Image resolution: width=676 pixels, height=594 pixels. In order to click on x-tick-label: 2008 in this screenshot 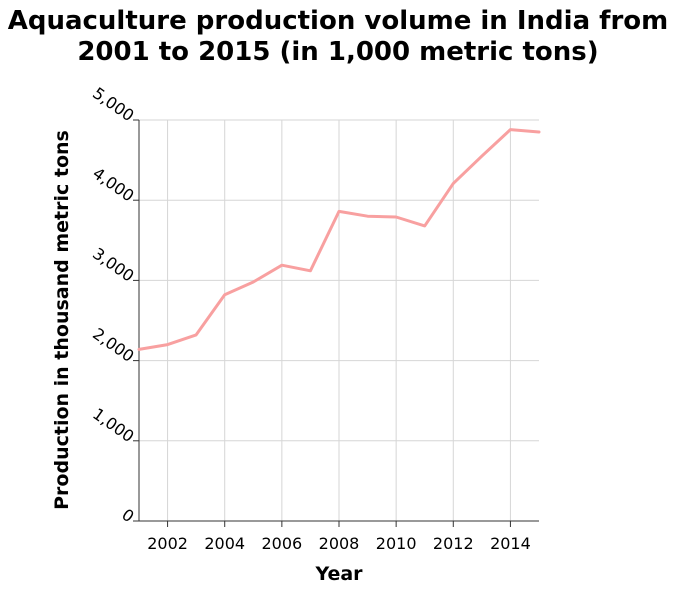, I will do `click(339, 543)`.